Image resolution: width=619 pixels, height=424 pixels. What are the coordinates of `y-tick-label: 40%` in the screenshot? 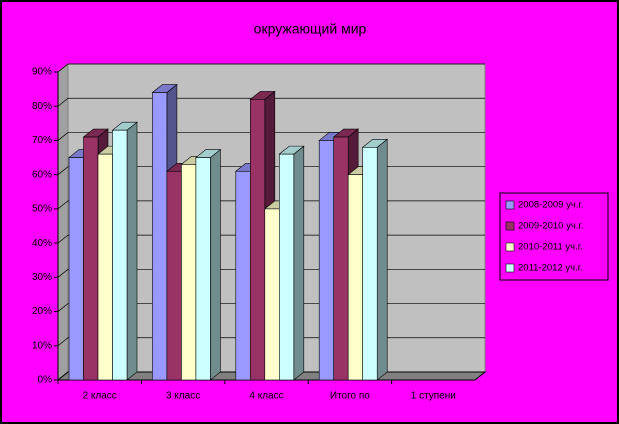 It's located at (42, 243).